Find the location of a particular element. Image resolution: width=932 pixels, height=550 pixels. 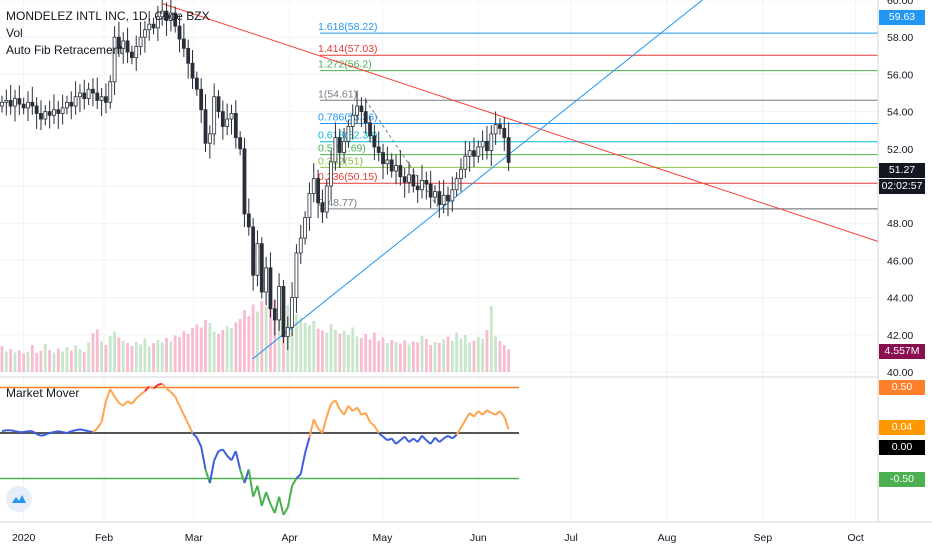

time-tick-label: Sep is located at coordinates (762, 538).